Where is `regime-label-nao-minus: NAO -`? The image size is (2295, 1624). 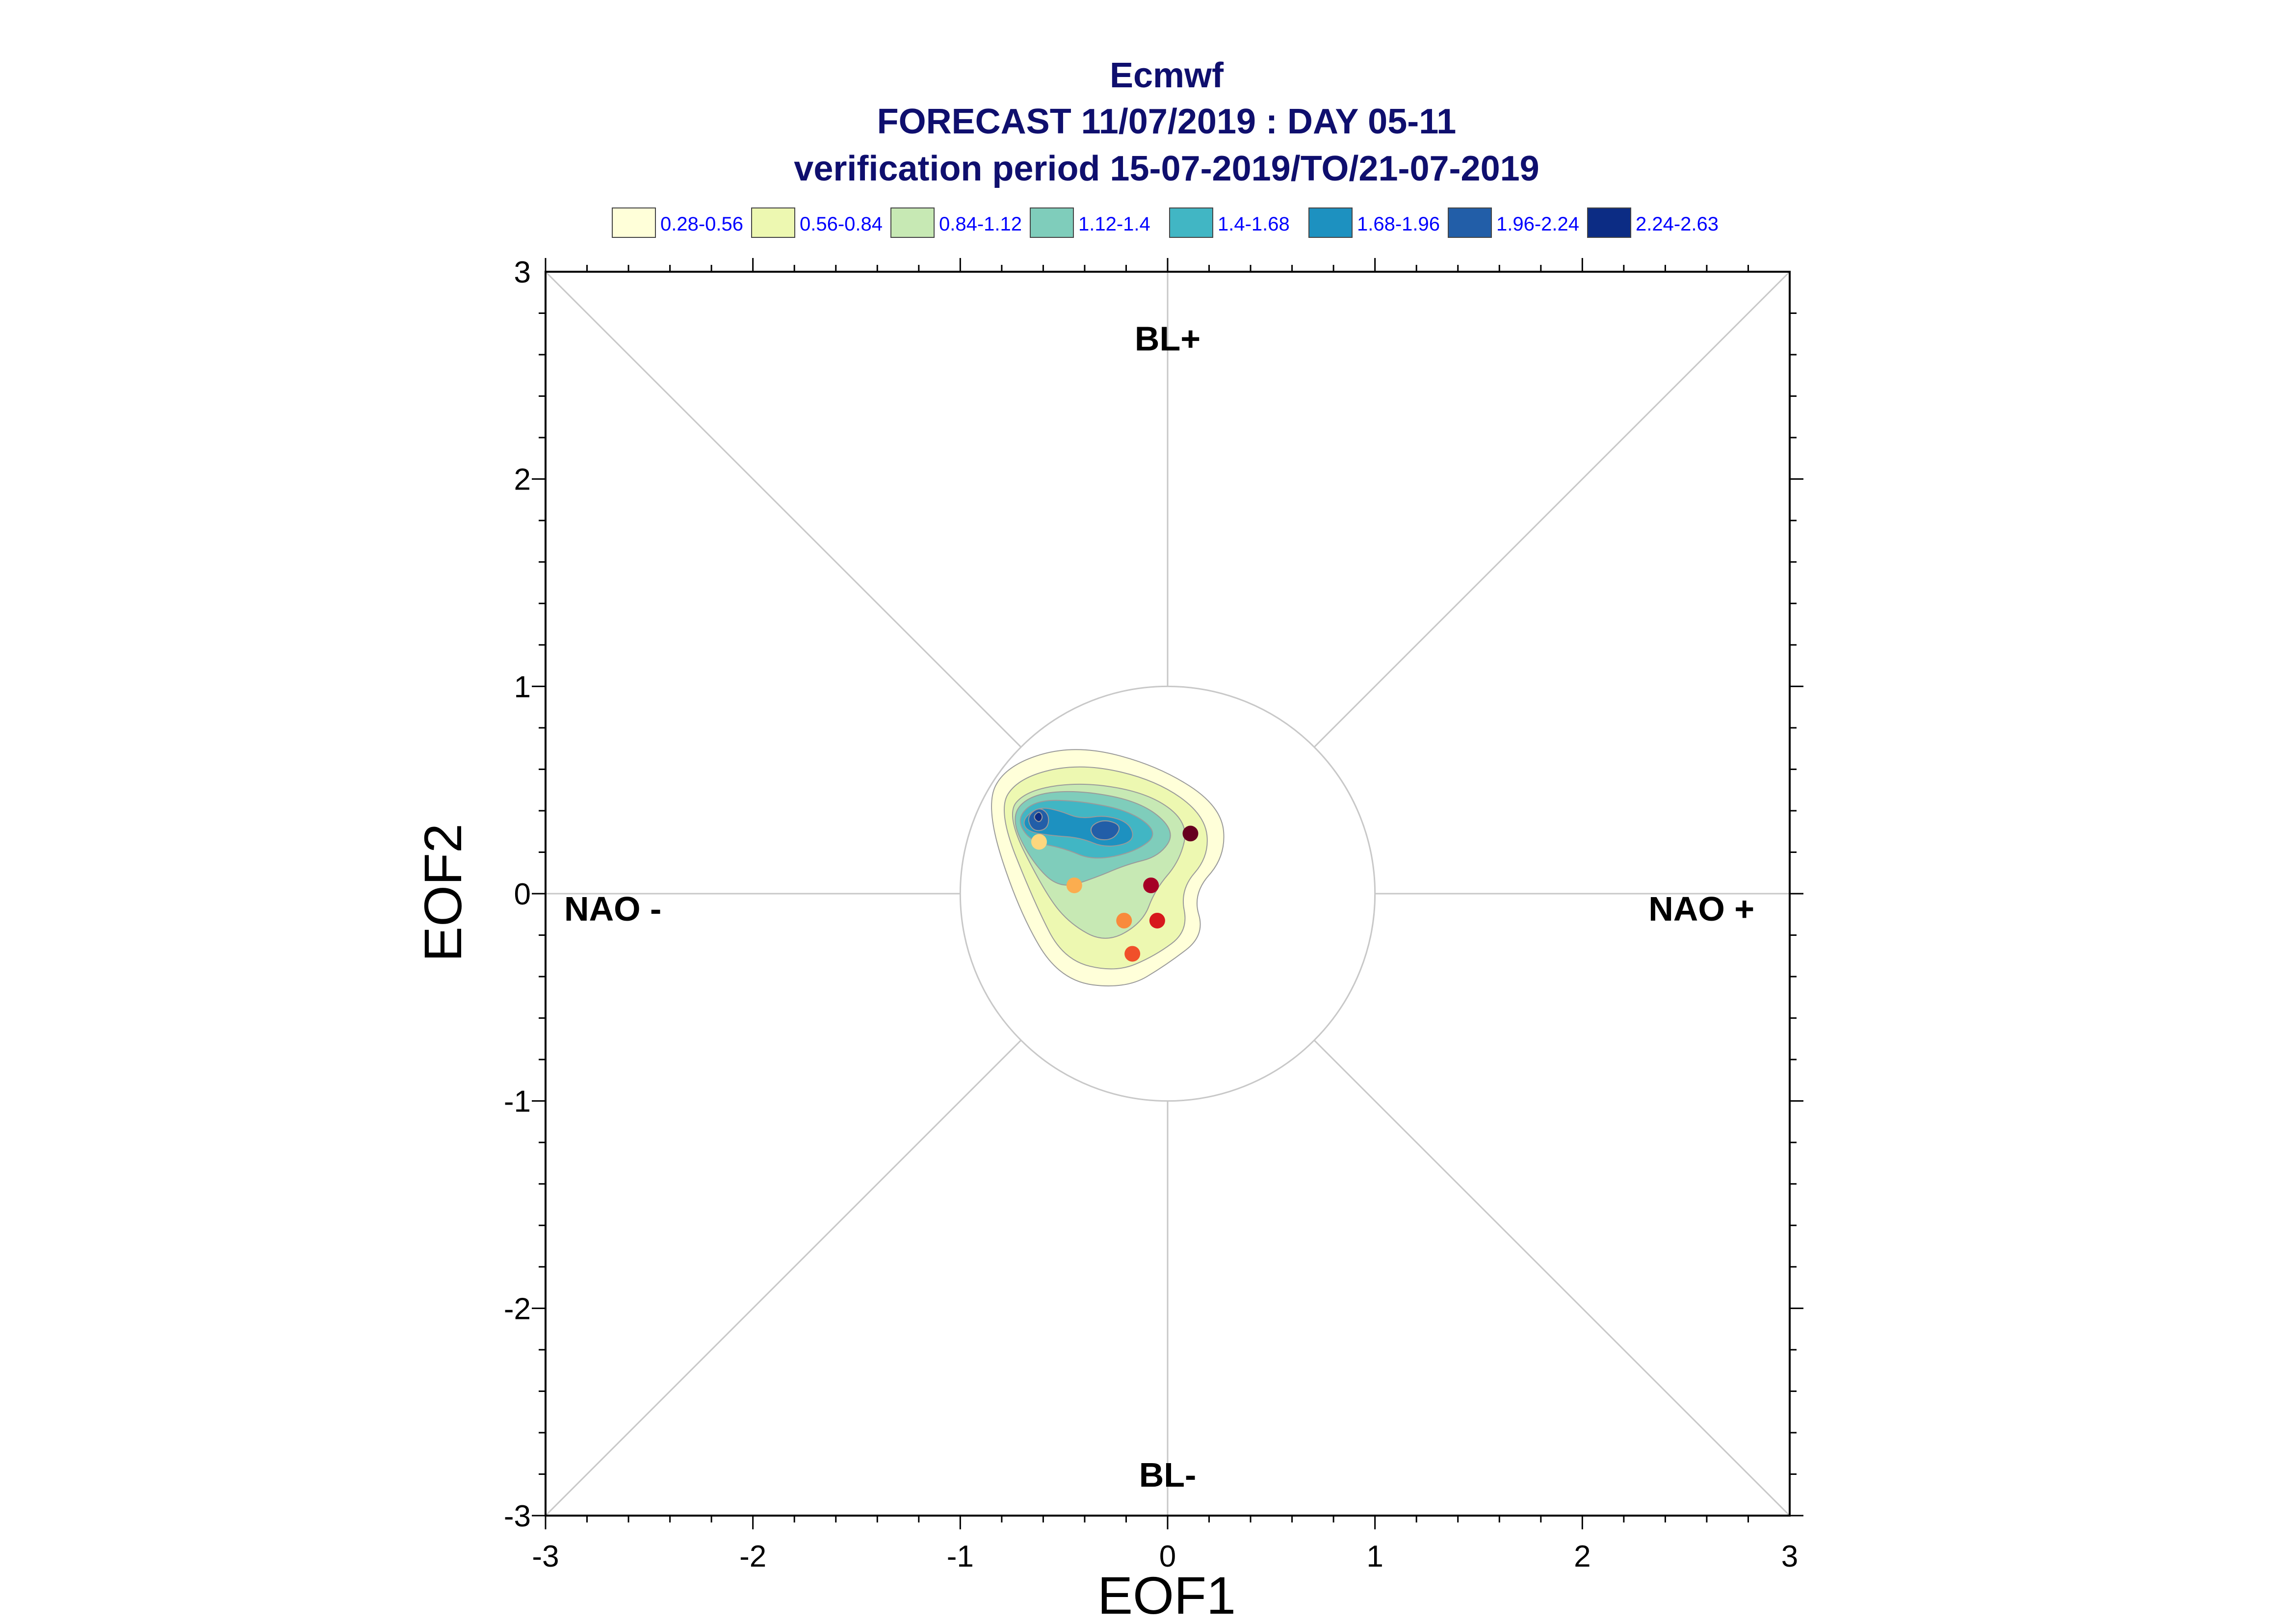
regime-label-nao-minus: NAO - is located at coordinates (613, 909).